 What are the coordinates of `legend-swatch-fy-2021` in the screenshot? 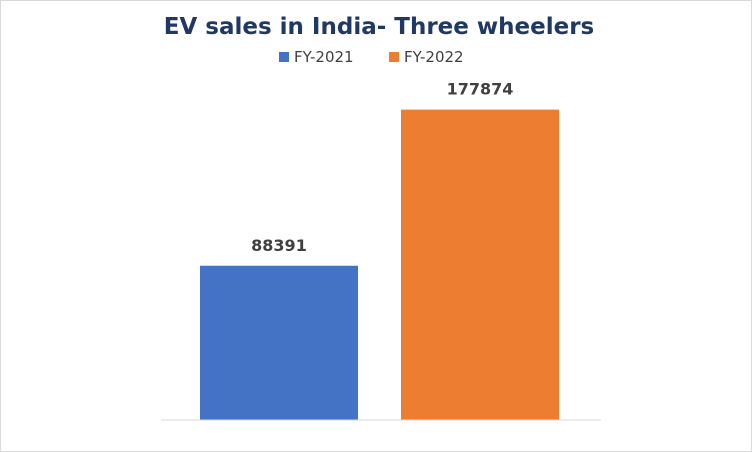 It's located at (284, 57).